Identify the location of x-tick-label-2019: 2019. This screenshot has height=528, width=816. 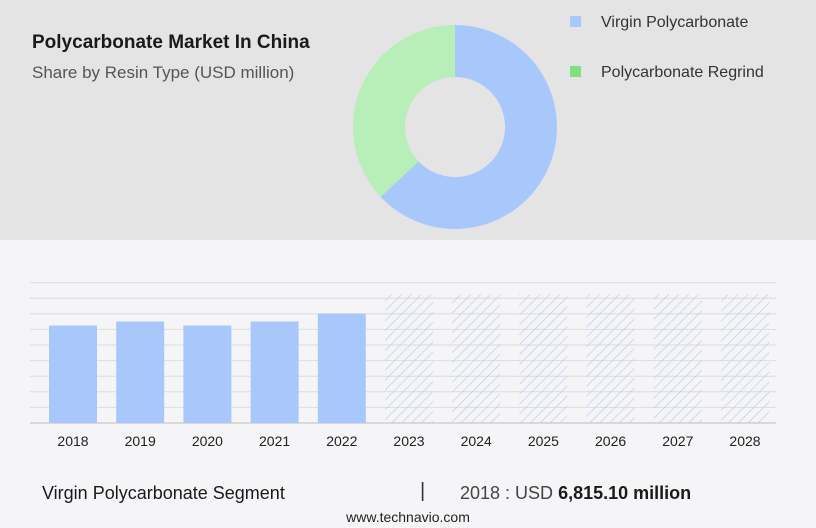
(140, 441).